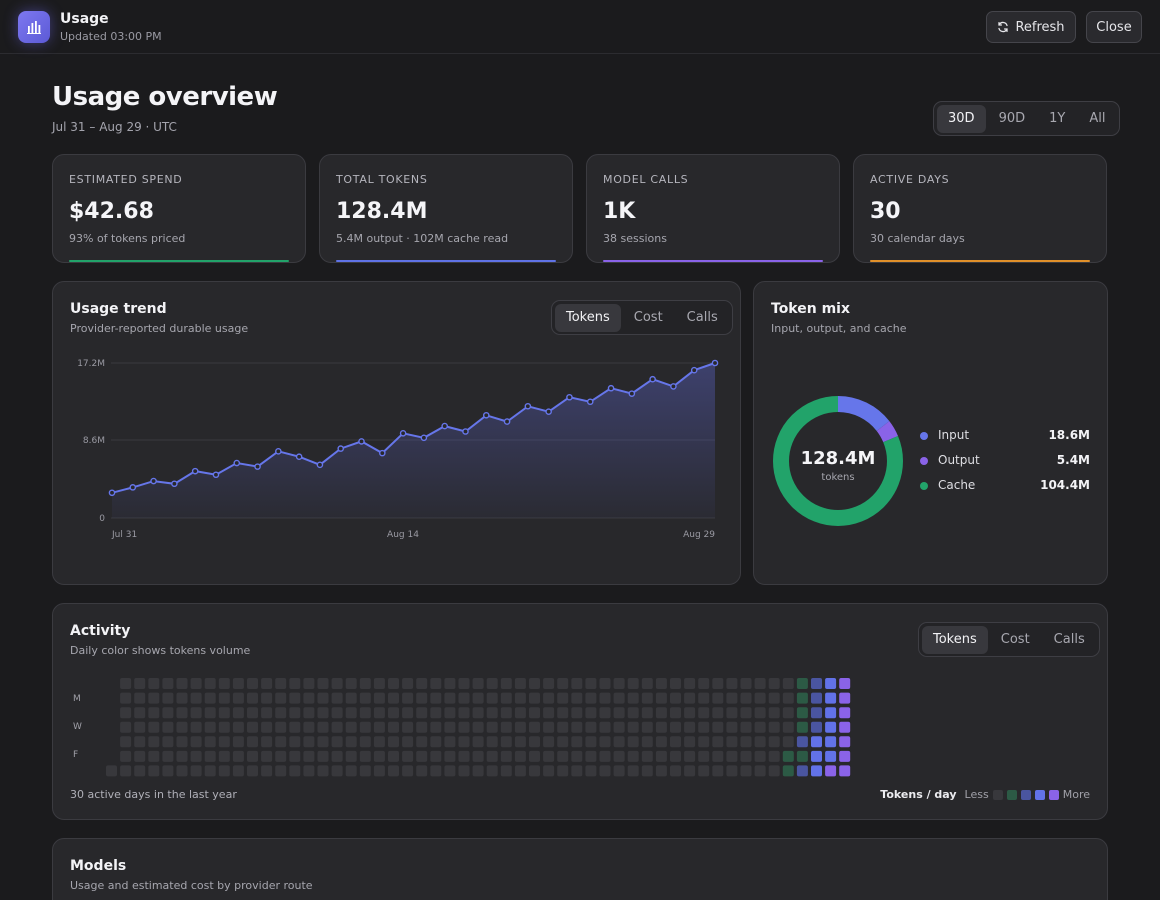  What do you see at coordinates (838, 461) in the screenshot?
I see `token-mix-donut: 128.4M tokens` at bounding box center [838, 461].